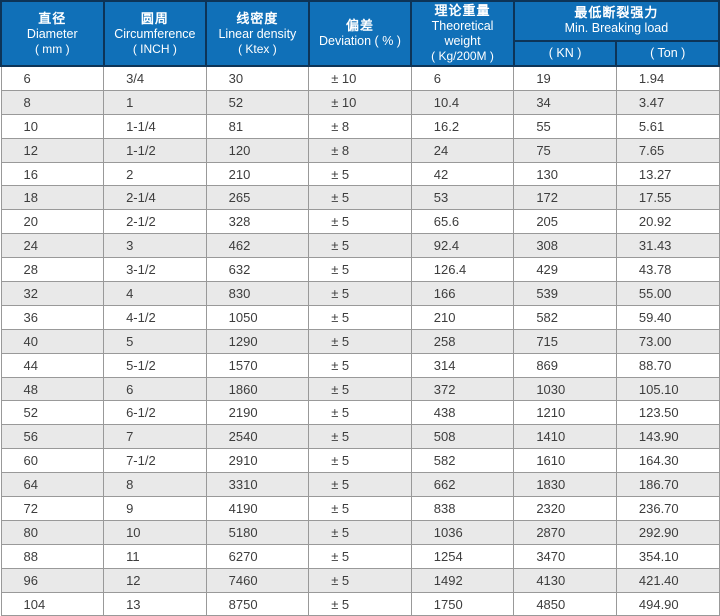  Describe the element at coordinates (565, 413) in the screenshot. I see `table-cell: 1210` at that location.